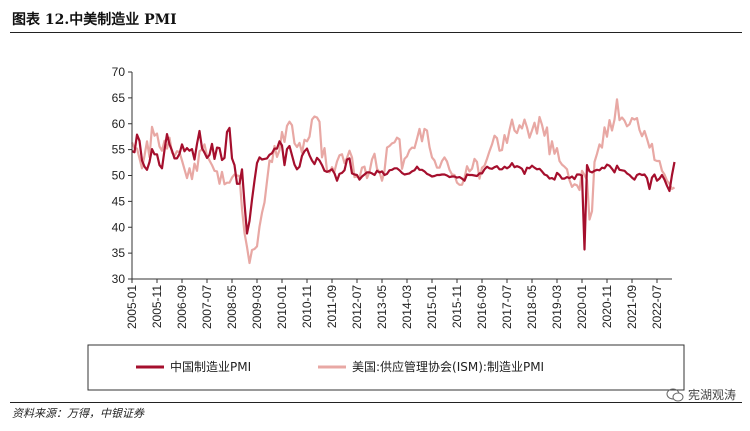 The width and height of the screenshot is (750, 431). I want to click on x-tick-label: 2011-09, so click(332, 306).